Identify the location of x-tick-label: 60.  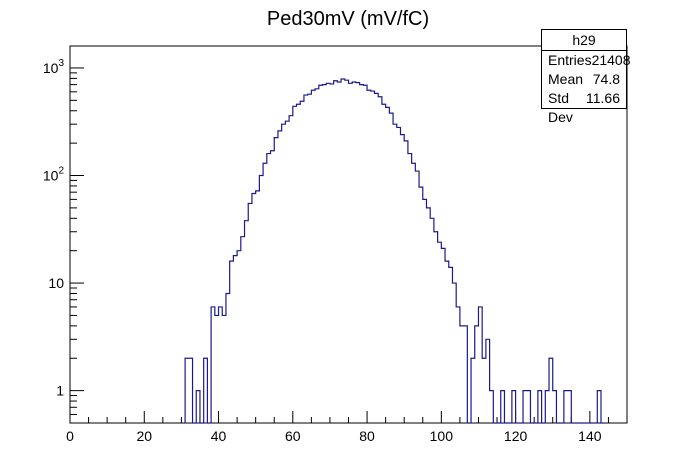
(293, 436).